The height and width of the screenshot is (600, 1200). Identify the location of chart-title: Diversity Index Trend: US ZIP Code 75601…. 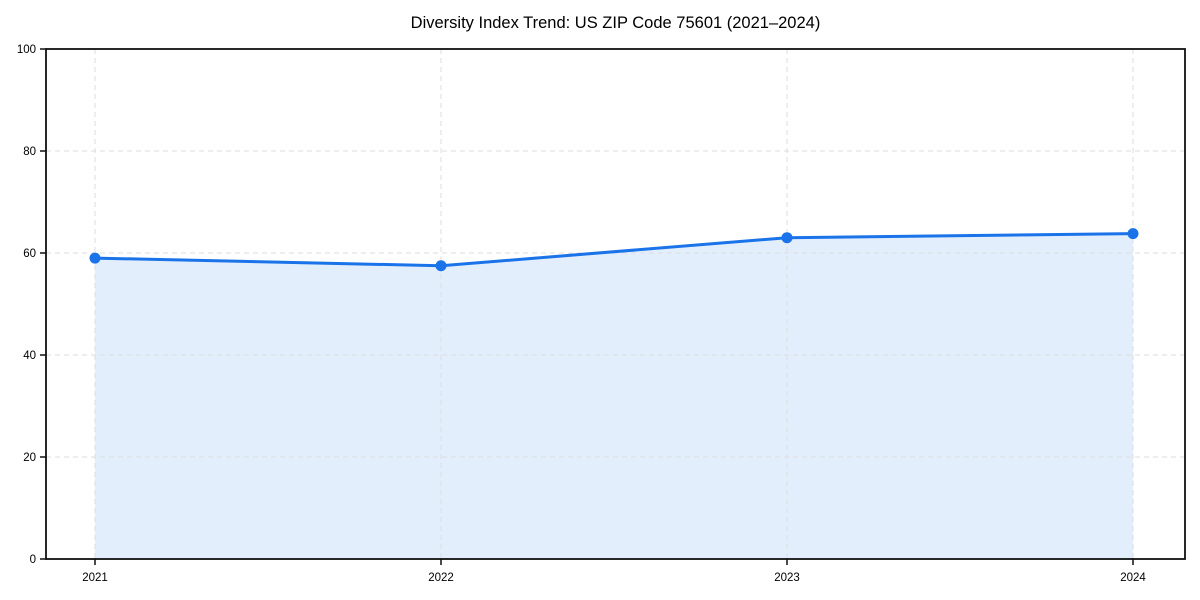
(615, 23).